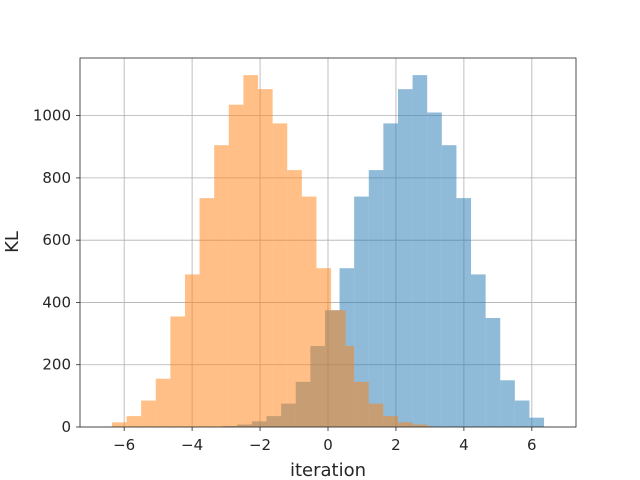  I want to click on x-tick-label: −4, so click(192, 445).